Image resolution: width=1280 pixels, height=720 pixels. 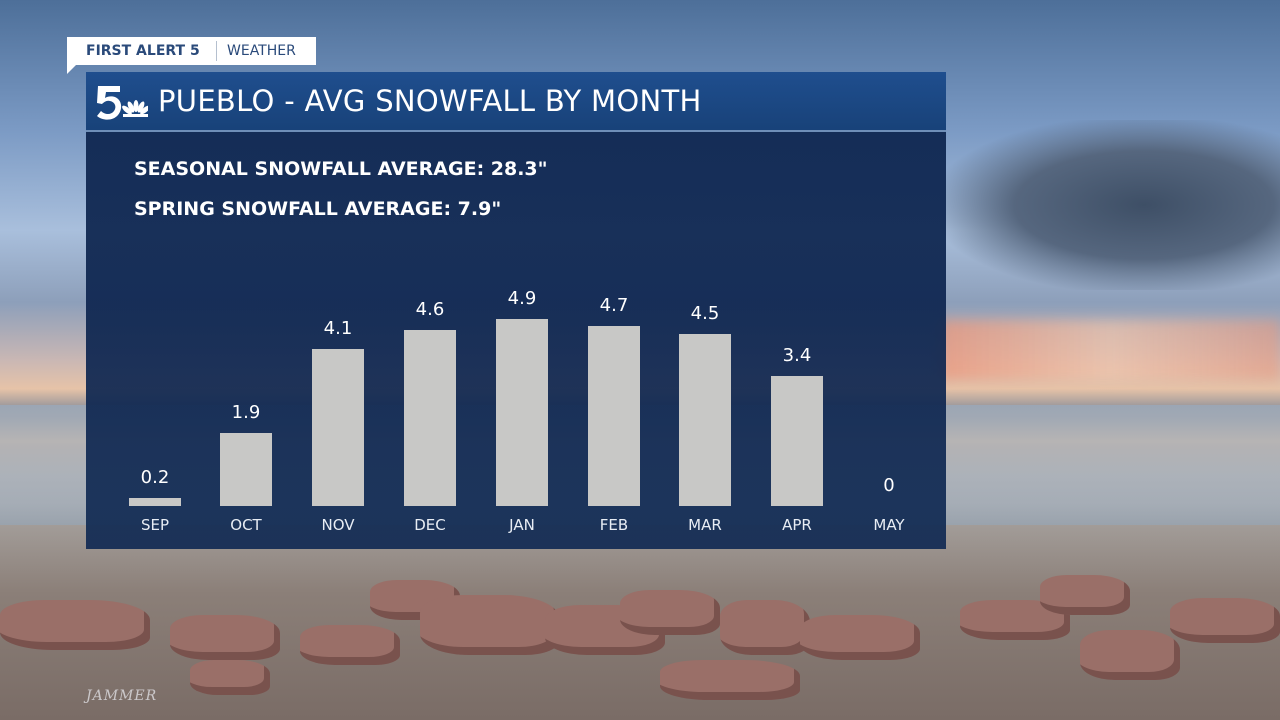 I want to click on month-label: MAR, so click(x=705, y=525).